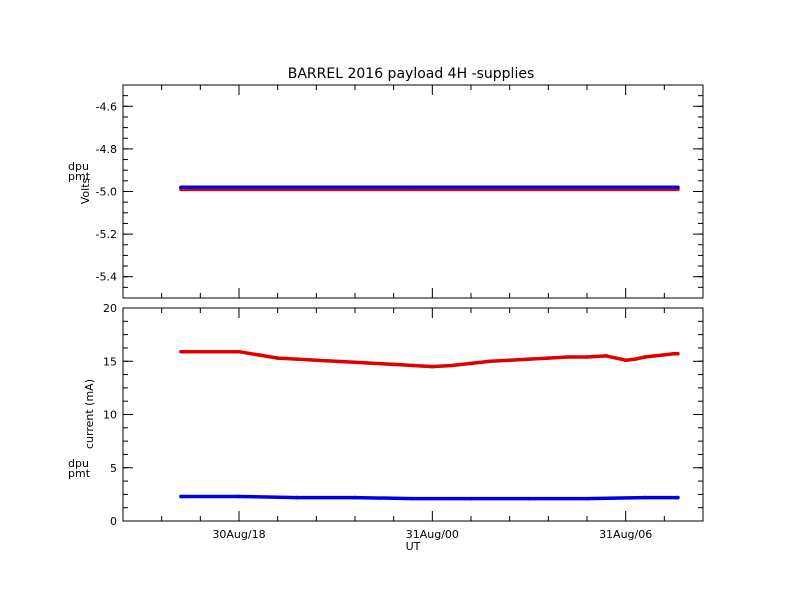 The height and width of the screenshot is (612, 792). I want to click on current-y-axis-label: current (mA), so click(89, 414).